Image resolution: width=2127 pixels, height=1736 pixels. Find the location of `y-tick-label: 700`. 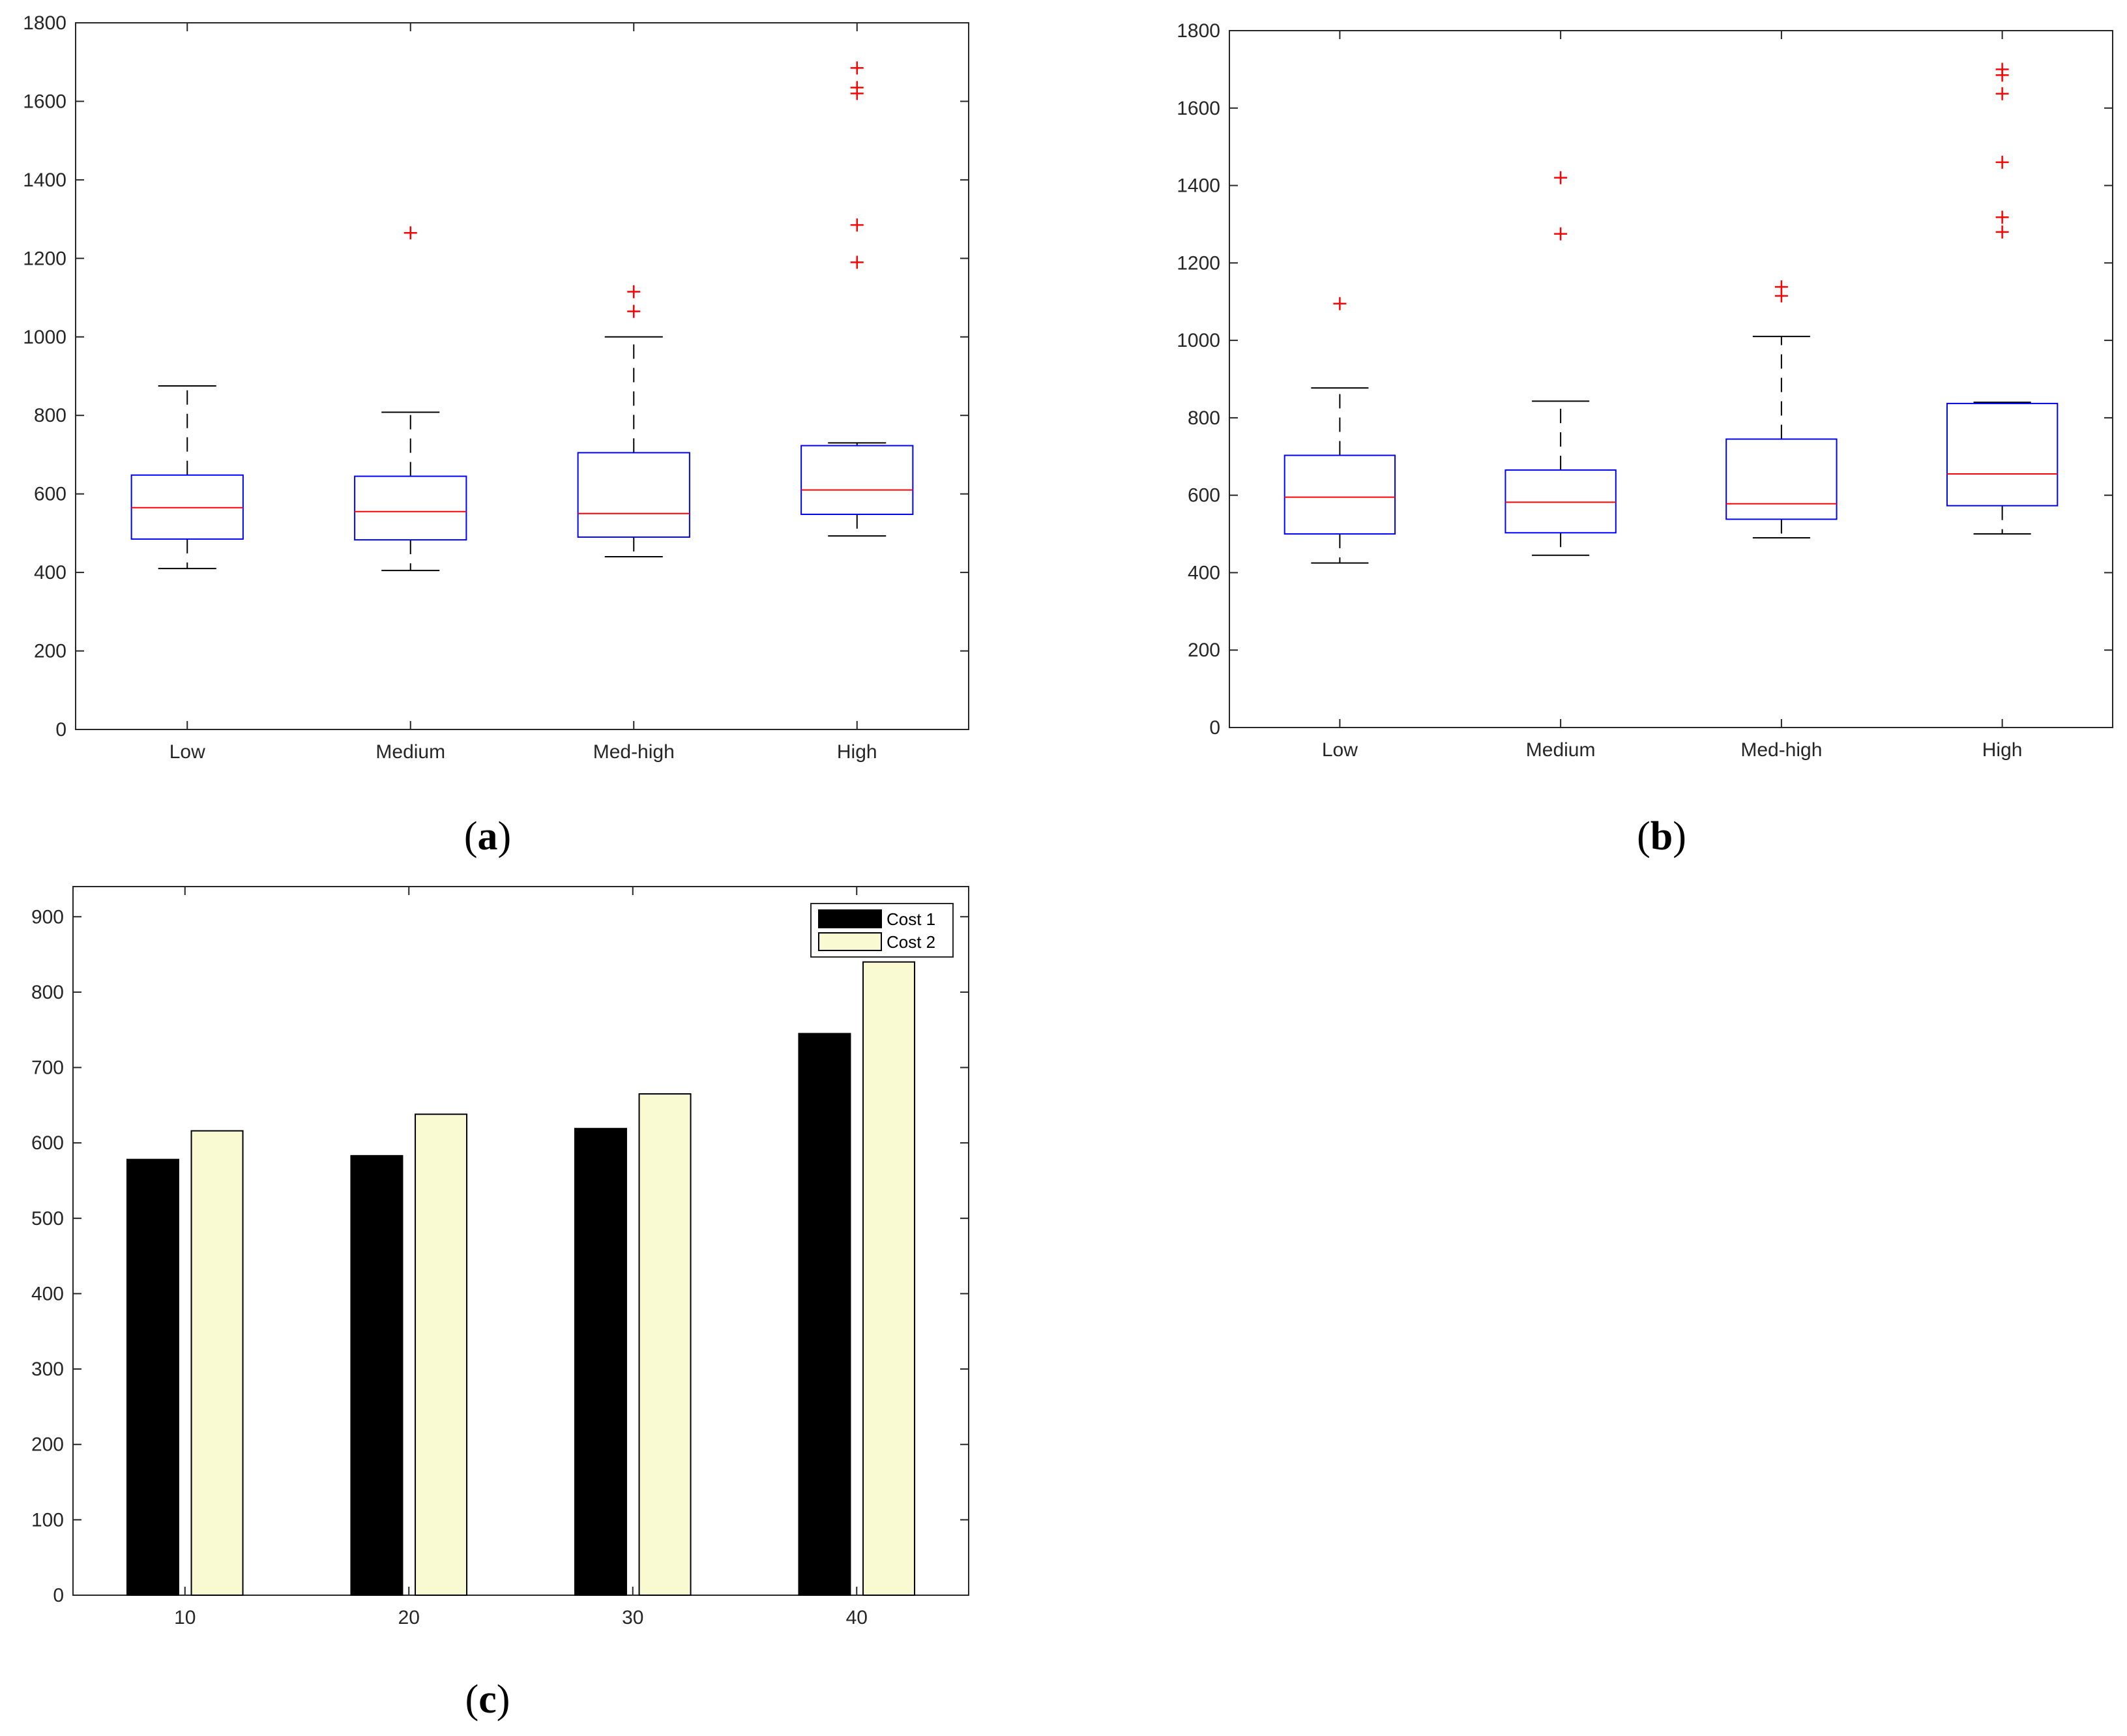

y-tick-label: 700 is located at coordinates (48, 1068).